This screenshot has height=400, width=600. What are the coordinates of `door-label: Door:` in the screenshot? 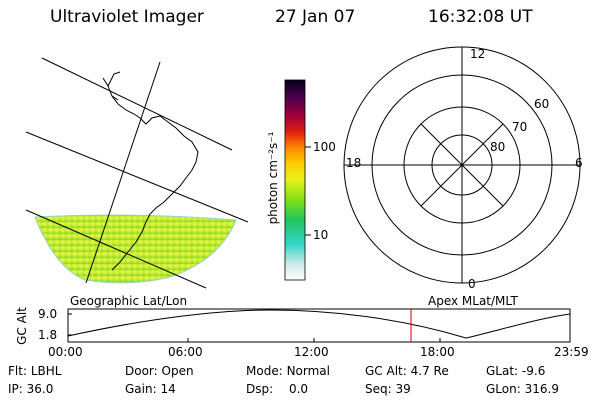 It's located at (141, 371).